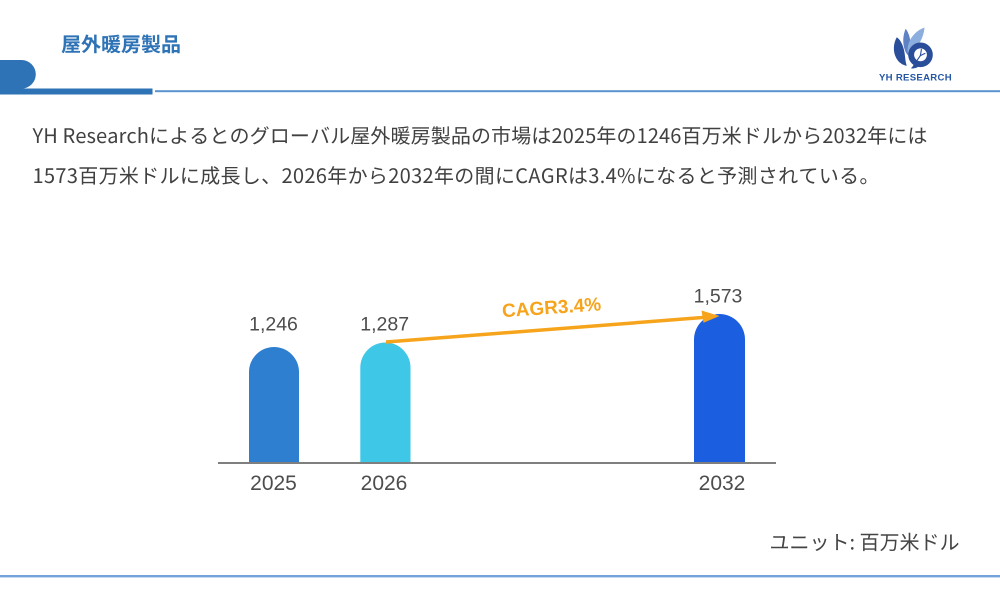 The image size is (1000, 591). I want to click on svg-text: 1,287, so click(384, 325).